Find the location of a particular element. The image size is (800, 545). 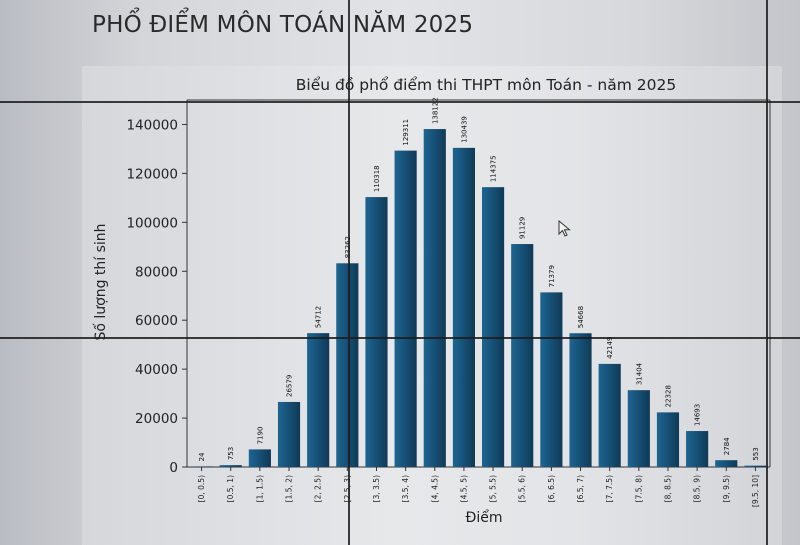

x-tick-label: [7.5, 8) is located at coordinates (638, 488).